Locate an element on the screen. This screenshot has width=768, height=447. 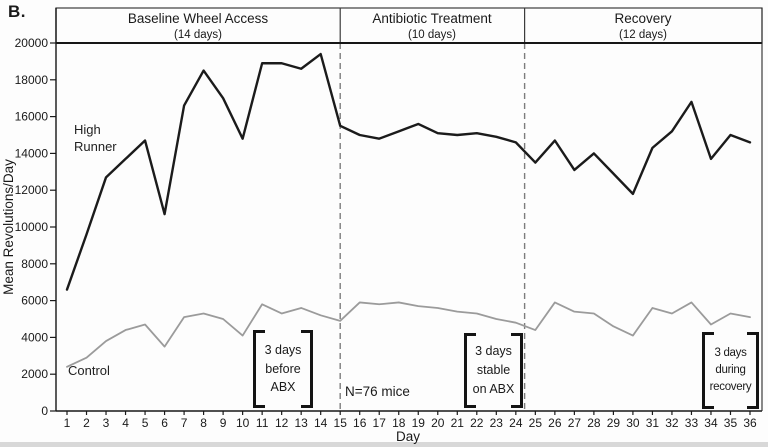
x-tick-label: 3 is located at coordinates (106, 423).